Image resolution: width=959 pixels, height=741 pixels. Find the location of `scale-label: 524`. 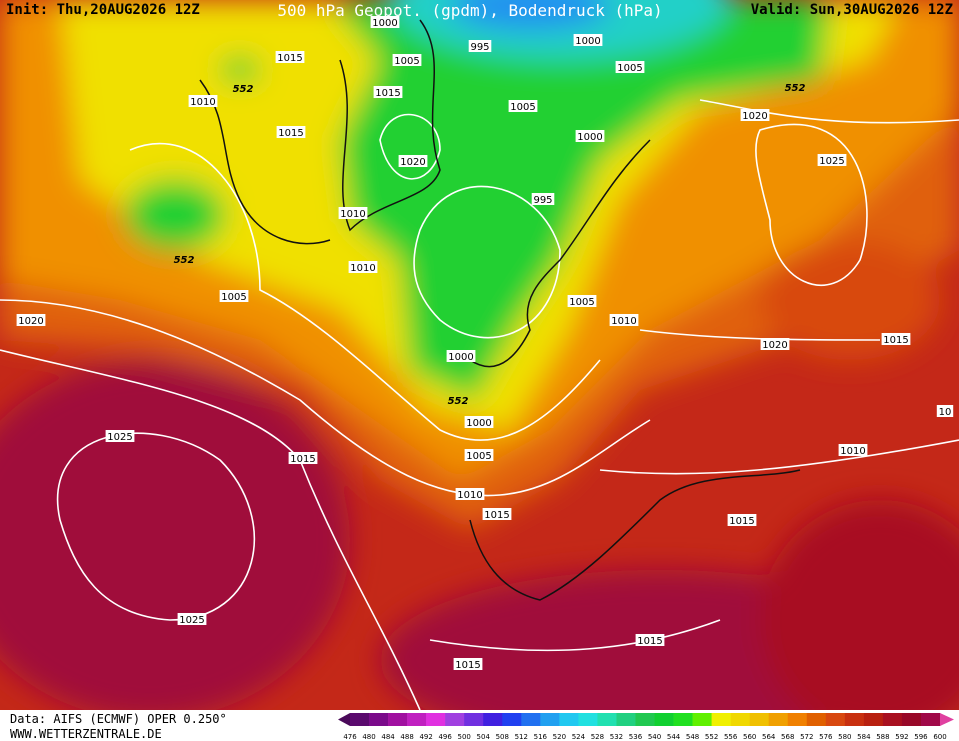

scale-label: 524 is located at coordinates (579, 737).